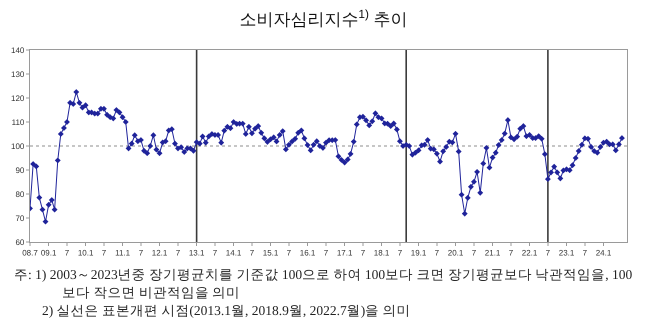 The height and width of the screenshot is (331, 647). What do you see at coordinates (492, 253) in the screenshot?
I see `x-tick-label: 21.1` at bounding box center [492, 253].